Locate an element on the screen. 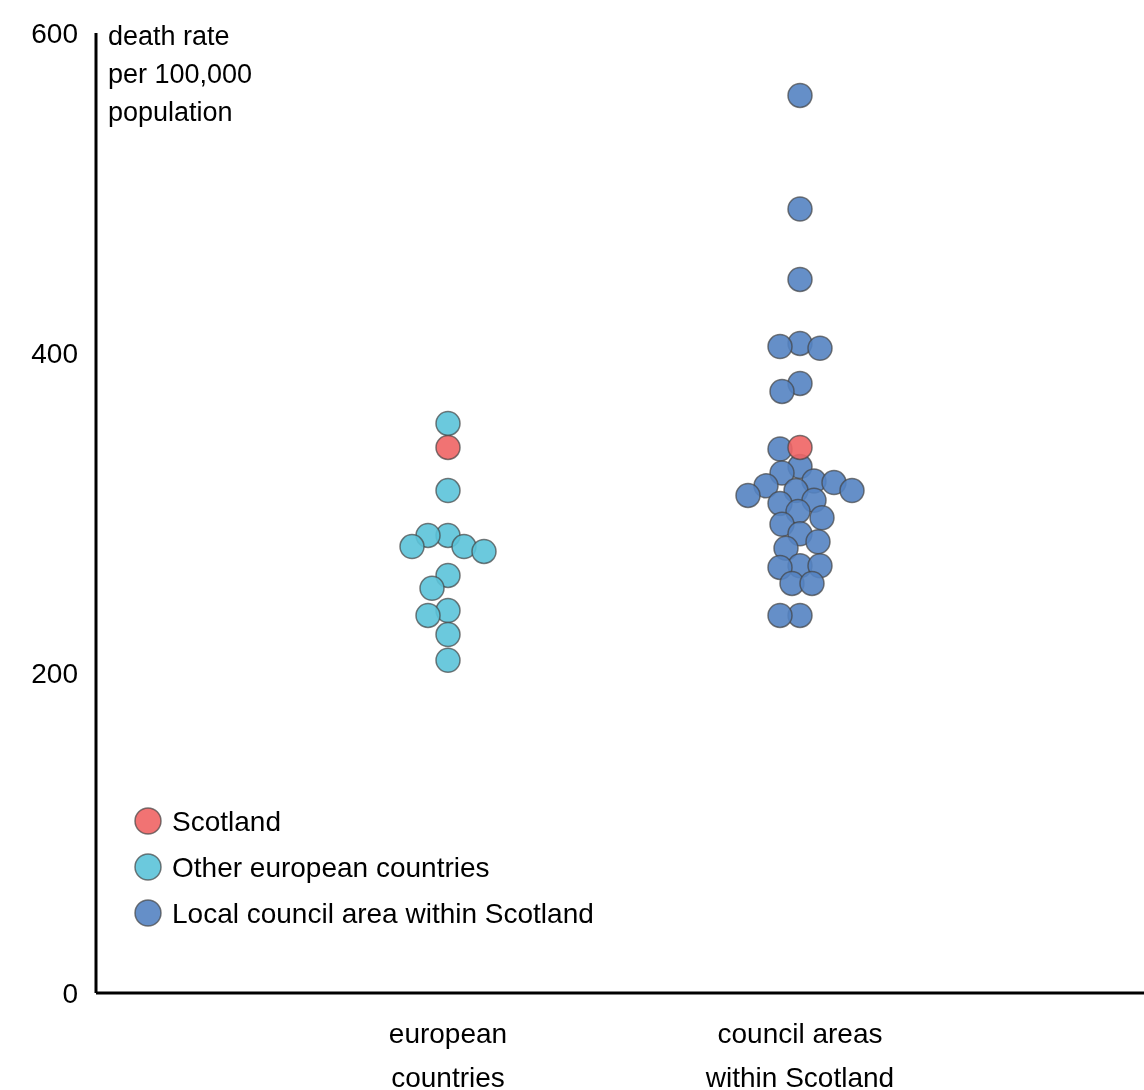 The image size is (1144, 1090). legend-label: Other european countries is located at coordinates (331, 867).